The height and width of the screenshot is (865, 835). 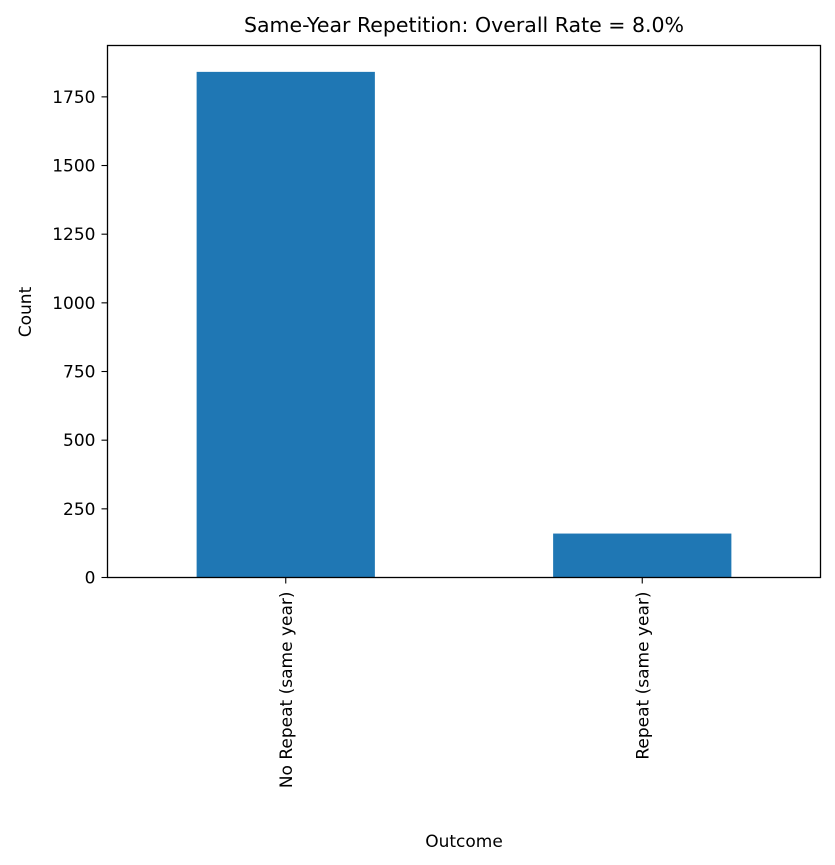 I want to click on y-tick-label: 1000, so click(x=73, y=304).